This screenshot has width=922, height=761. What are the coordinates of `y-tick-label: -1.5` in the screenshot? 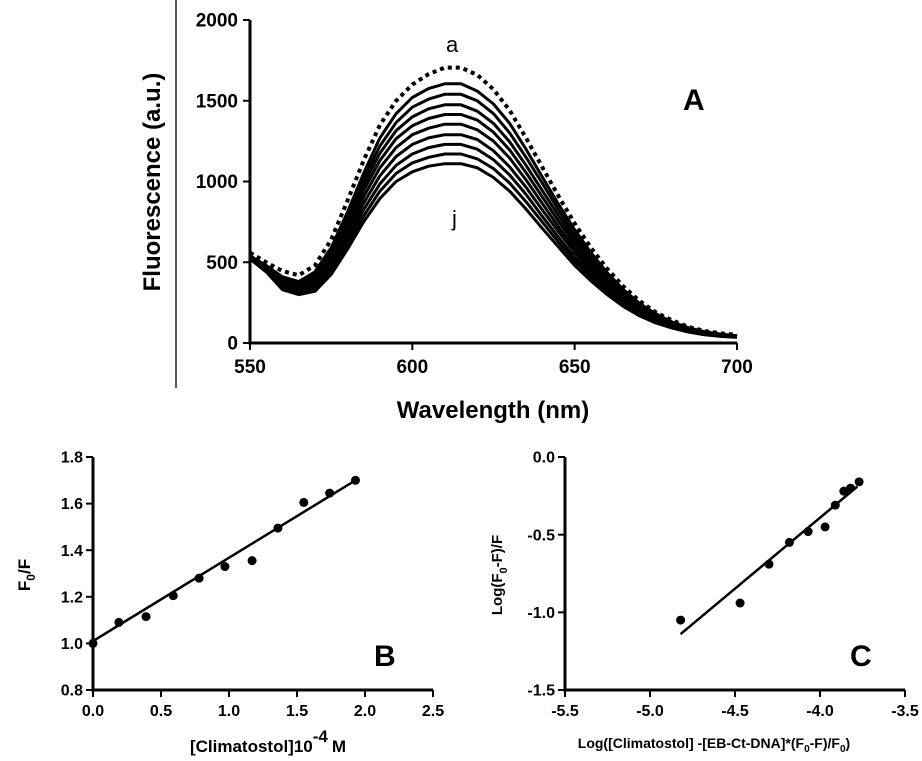 It's located at (541, 691).